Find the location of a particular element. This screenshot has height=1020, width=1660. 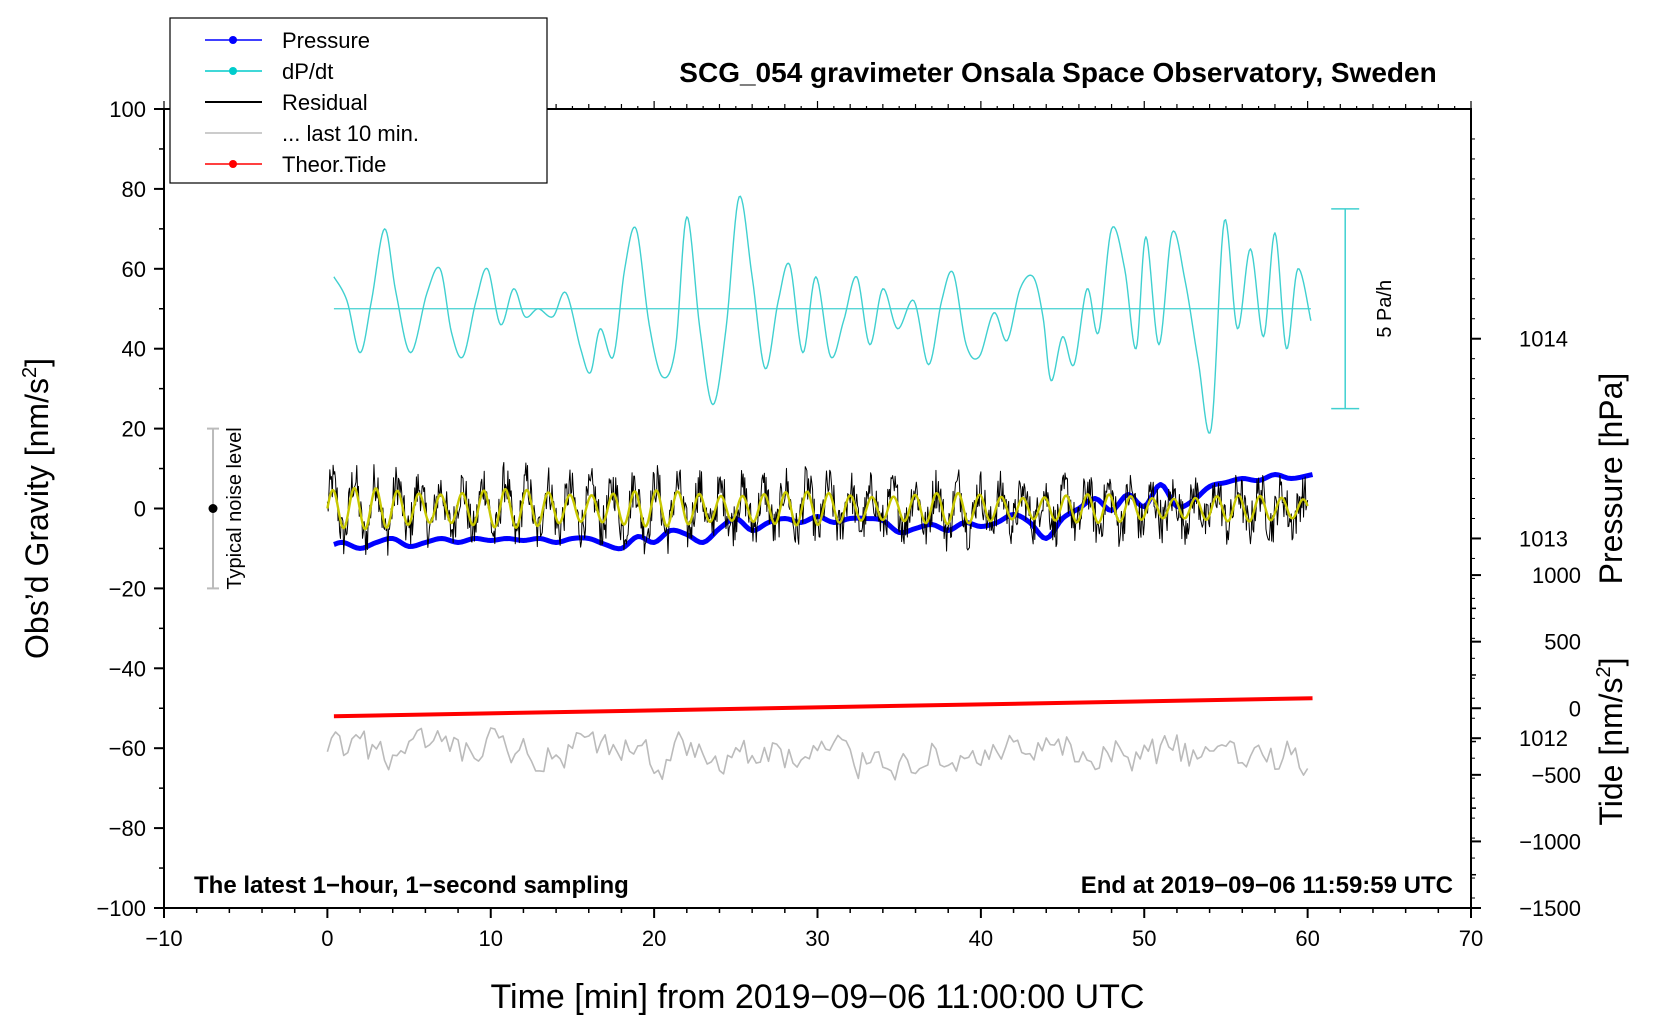

x-tick-label: 20 is located at coordinates (654, 938).